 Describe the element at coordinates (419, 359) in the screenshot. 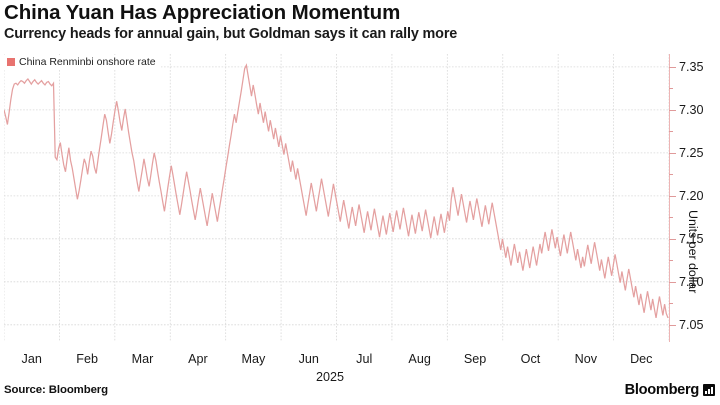

I see `x-tick-label: Aug` at that location.